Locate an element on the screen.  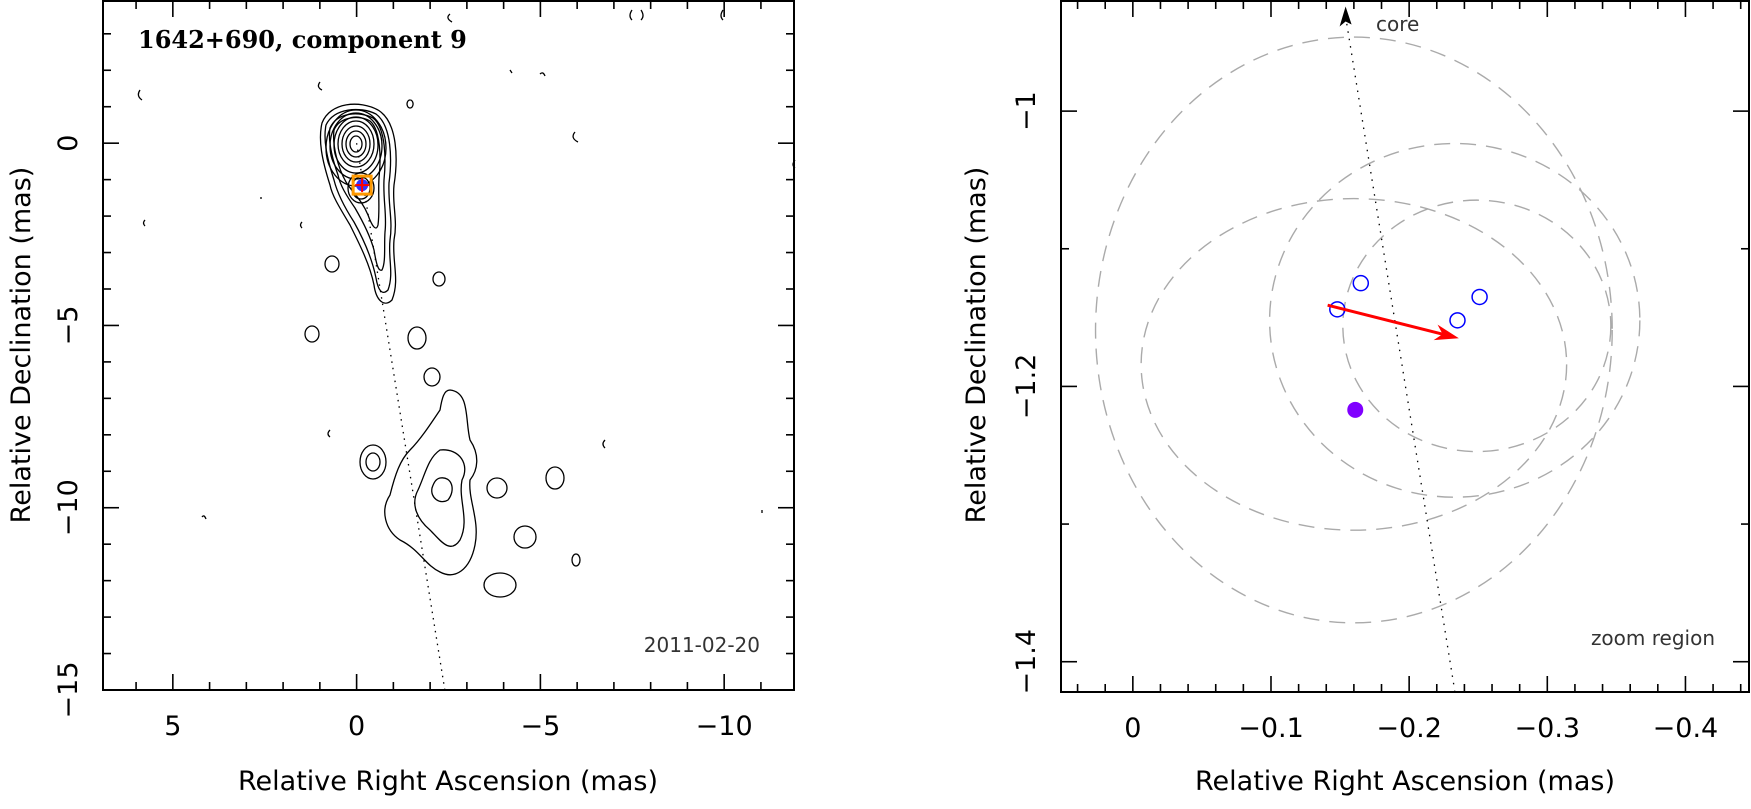
core-direction-dotted-line is located at coordinates (1400, 353).